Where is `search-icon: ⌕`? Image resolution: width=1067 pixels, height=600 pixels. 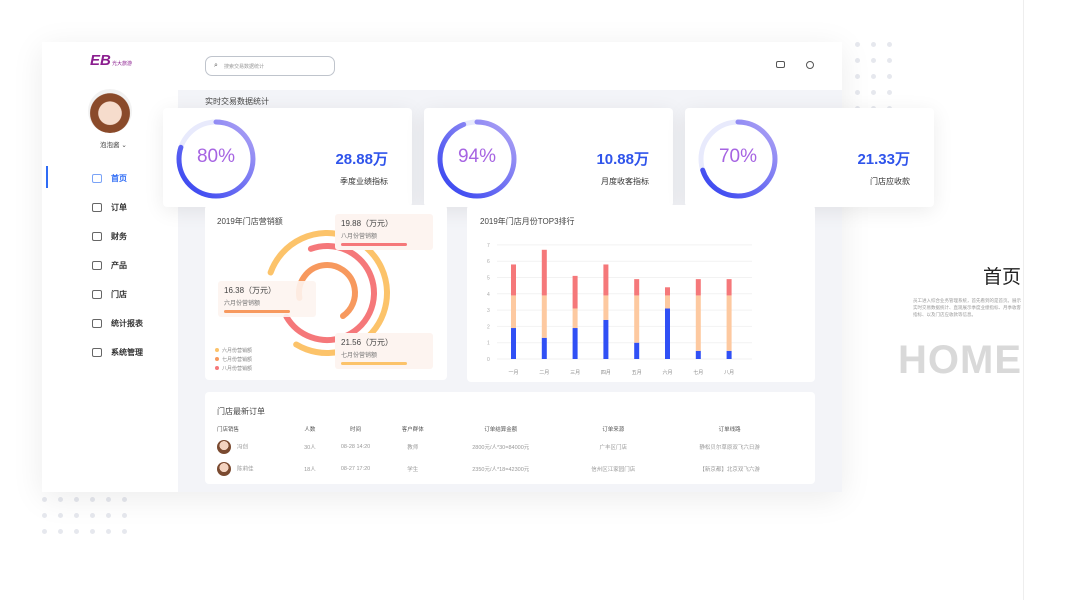 search-icon: ⌕ is located at coordinates (216, 65).